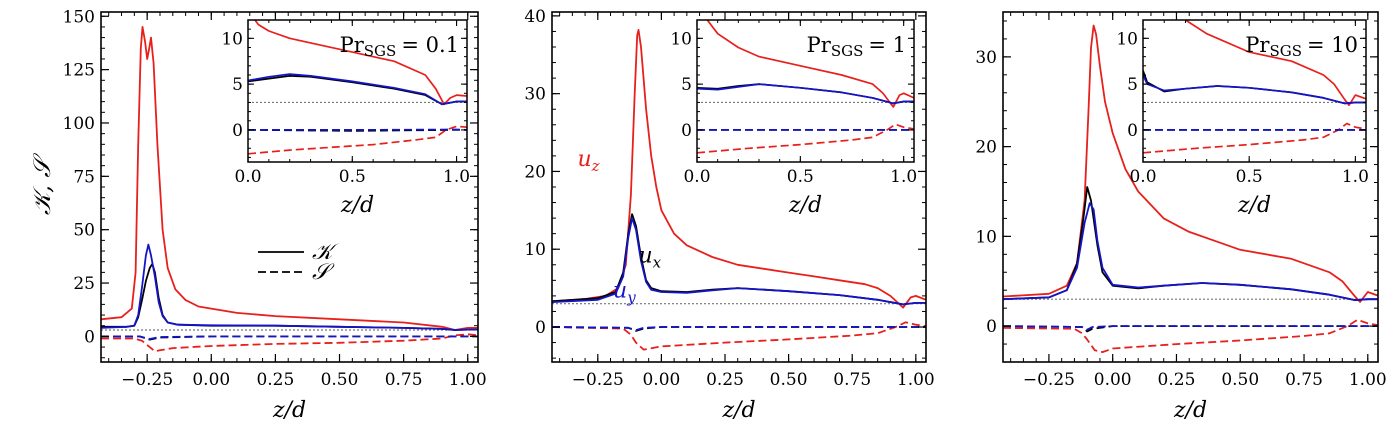  I want to click on inset-prandtl-label: PrSGS = 1, so click(856, 46).